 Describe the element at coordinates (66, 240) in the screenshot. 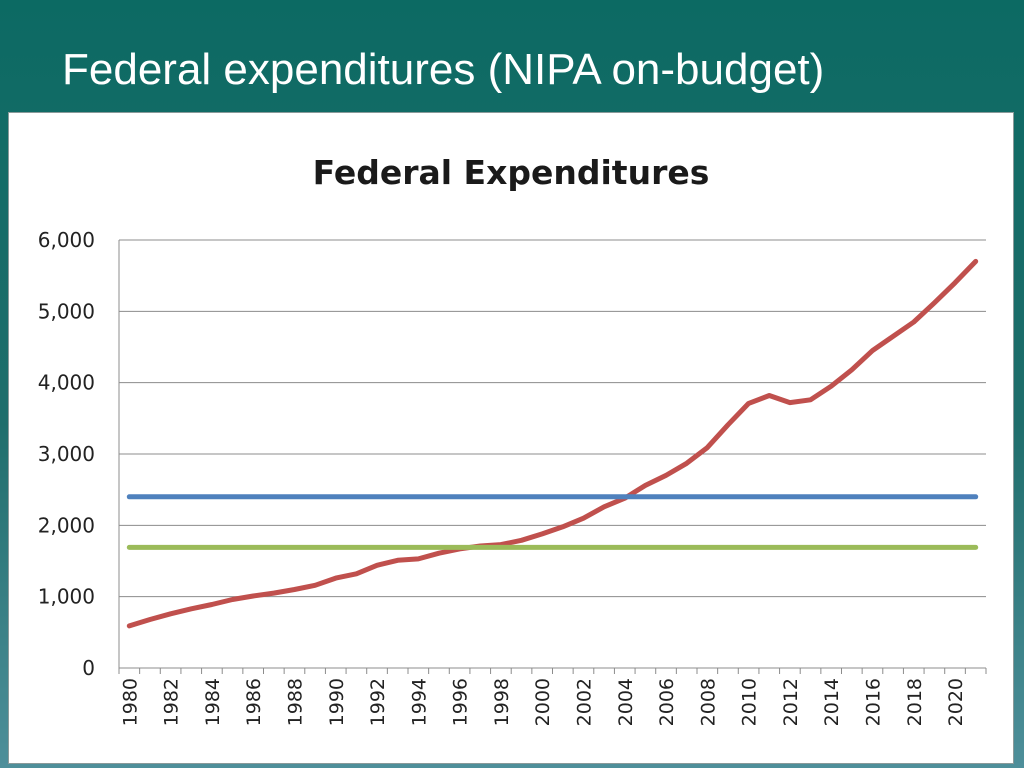

I see `y-tick-label: 6,000` at that location.